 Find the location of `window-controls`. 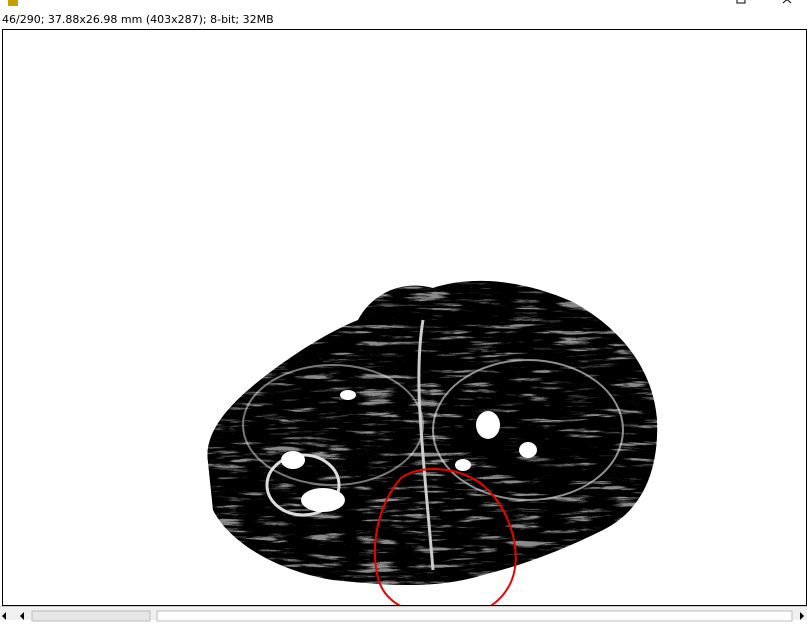

window-controls is located at coordinates (765, 5).